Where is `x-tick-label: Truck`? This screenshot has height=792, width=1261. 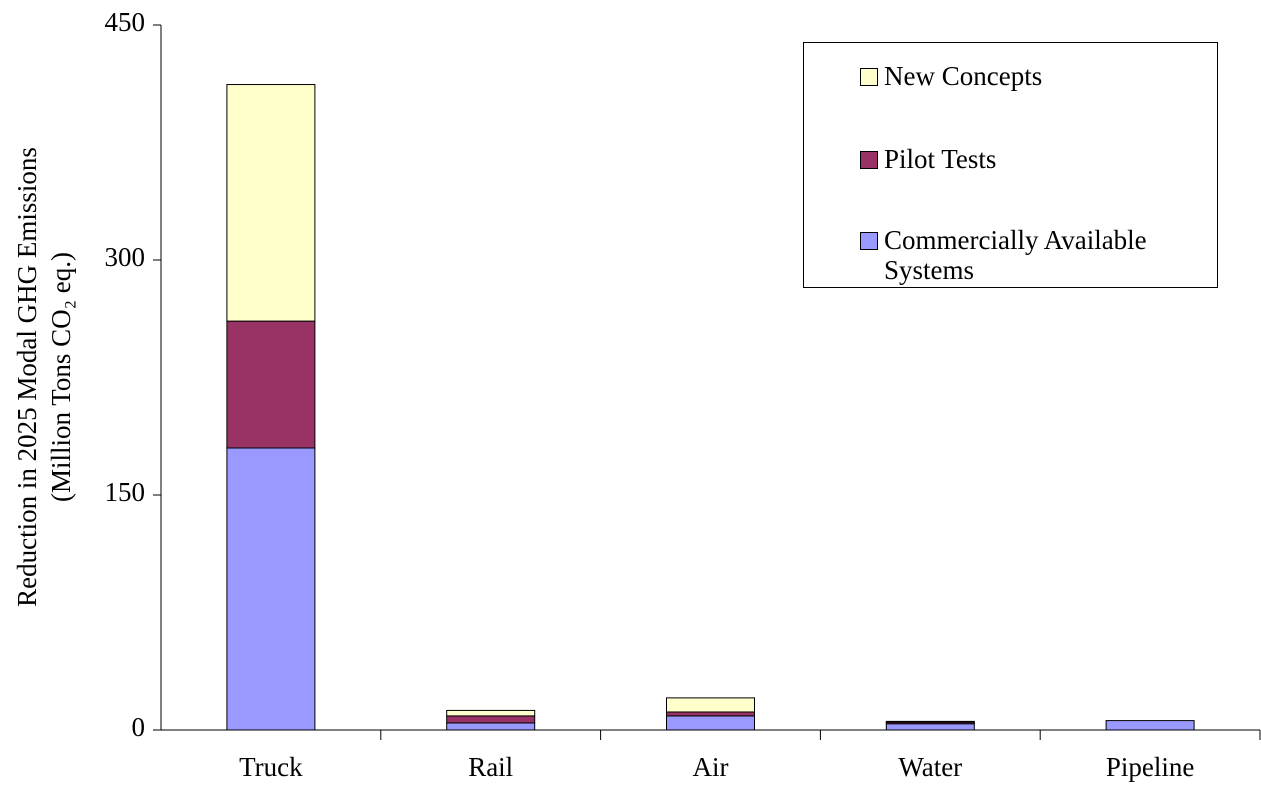
x-tick-label: Truck is located at coordinates (271, 767).